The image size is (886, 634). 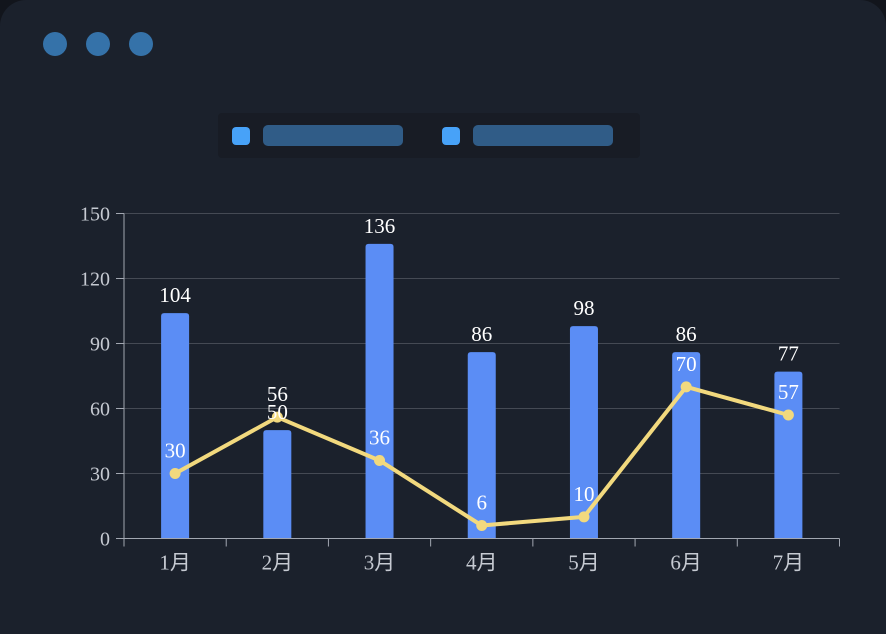 What do you see at coordinates (482, 563) in the screenshot?
I see `x-axis-label: 4月` at bounding box center [482, 563].